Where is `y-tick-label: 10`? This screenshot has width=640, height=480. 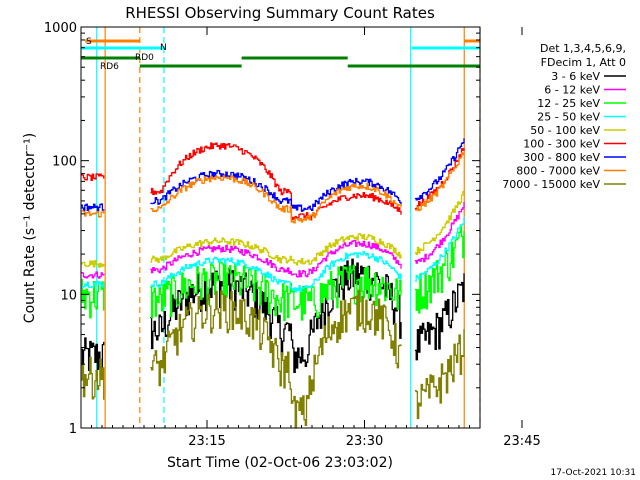
y-tick-label: 10 is located at coordinates (68, 295).